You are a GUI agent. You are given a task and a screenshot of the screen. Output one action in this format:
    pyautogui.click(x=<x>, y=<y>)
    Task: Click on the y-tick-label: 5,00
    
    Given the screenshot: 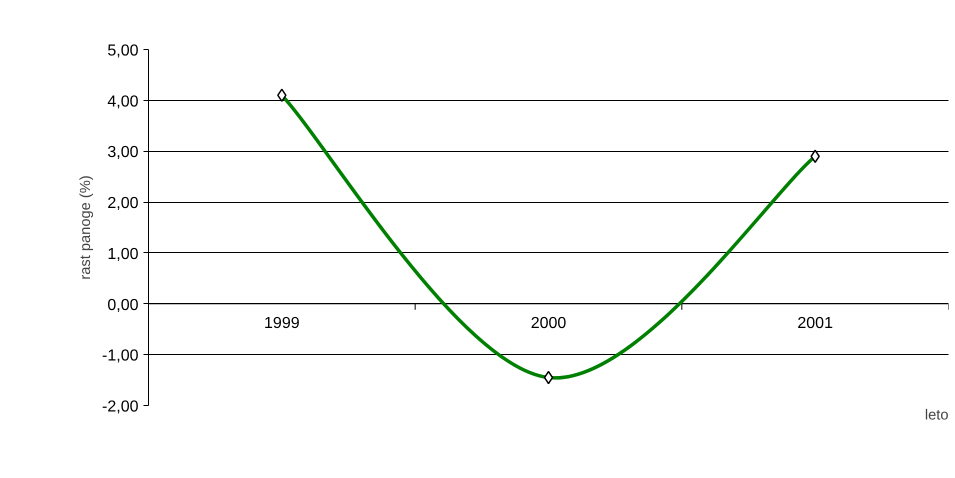 What is the action you would take?
    pyautogui.click(x=123, y=51)
    